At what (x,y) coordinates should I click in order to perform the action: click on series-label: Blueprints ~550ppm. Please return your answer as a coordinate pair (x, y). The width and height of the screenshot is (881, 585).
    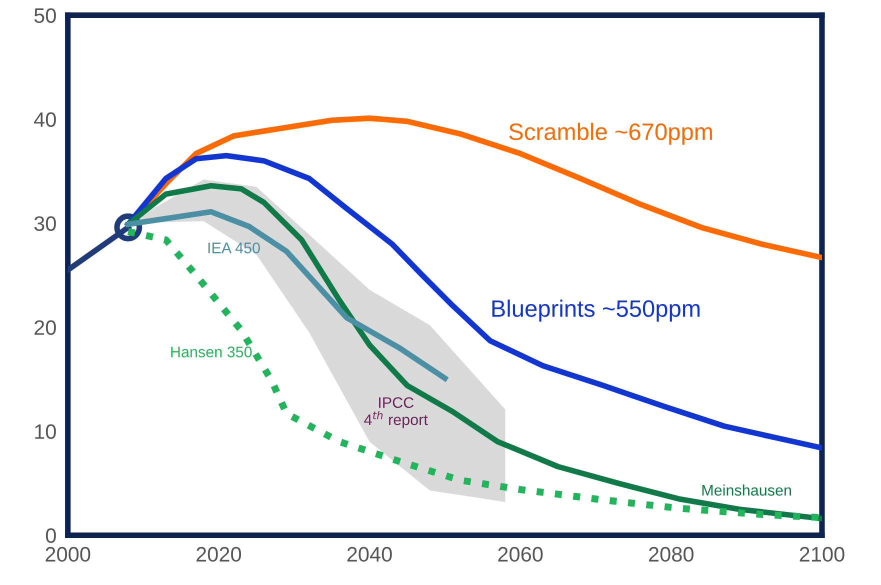
    Looking at the image, I should click on (596, 311).